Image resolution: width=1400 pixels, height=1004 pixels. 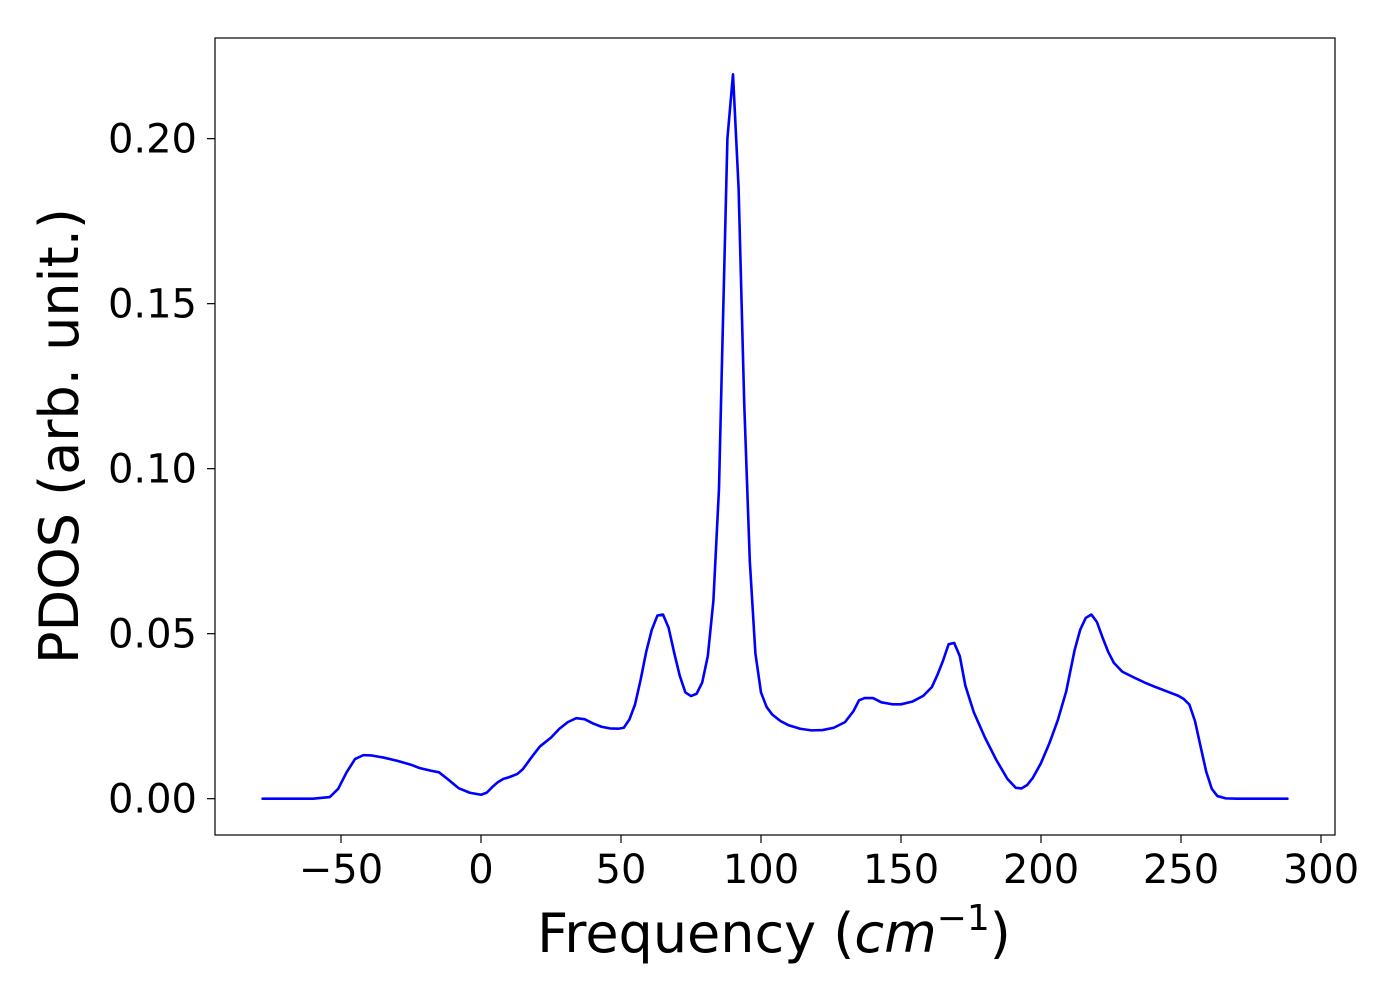 What do you see at coordinates (152, 800) in the screenshot?
I see `y-tick-label: 0.00` at bounding box center [152, 800].